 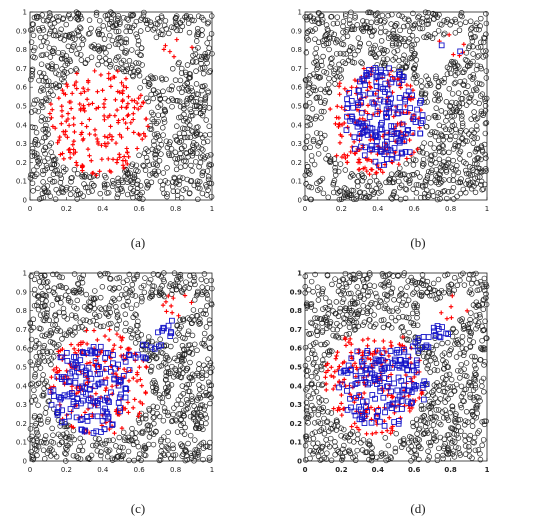 What do you see at coordinates (25, 13) in the screenshot?
I see `y-tick-label: 1` at bounding box center [25, 13].